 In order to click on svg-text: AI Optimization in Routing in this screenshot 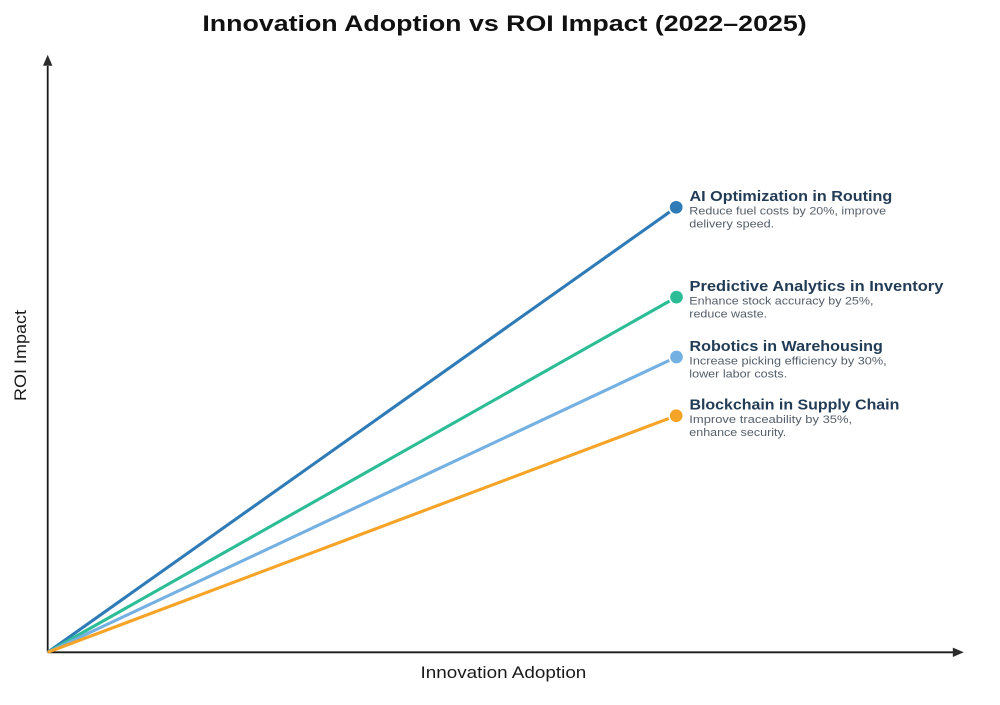, I will do `click(791, 197)`.